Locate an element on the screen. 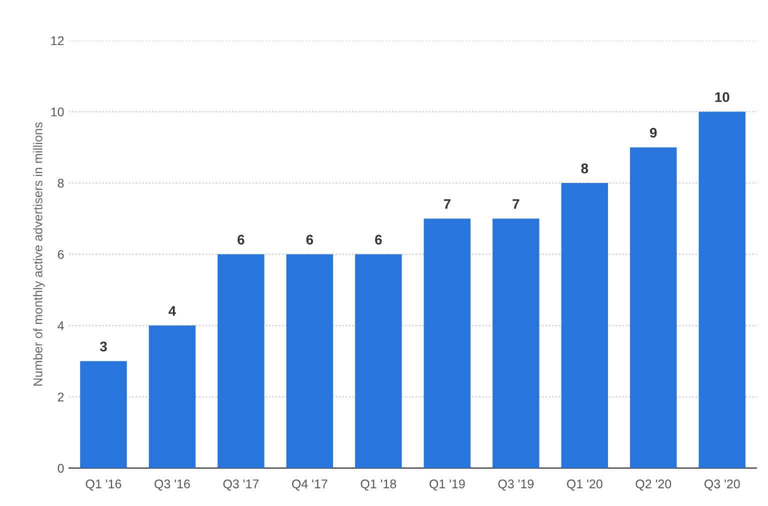  x-tick-label: Q4 '17 is located at coordinates (310, 485).